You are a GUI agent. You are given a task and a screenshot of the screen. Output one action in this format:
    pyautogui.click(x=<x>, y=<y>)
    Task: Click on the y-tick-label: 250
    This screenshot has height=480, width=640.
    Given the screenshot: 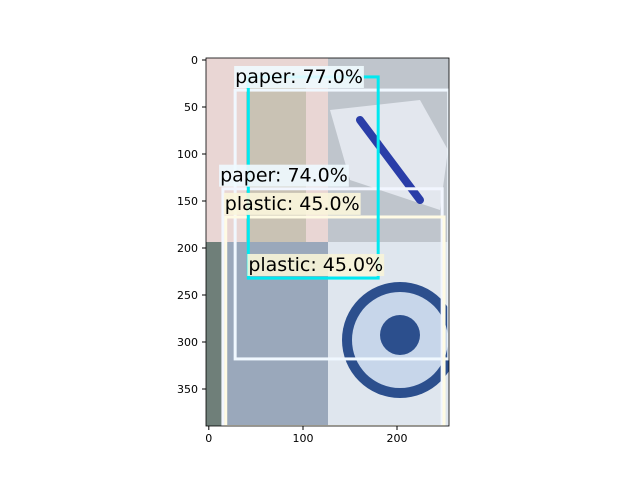 What is the action you would take?
    pyautogui.click(x=187, y=295)
    